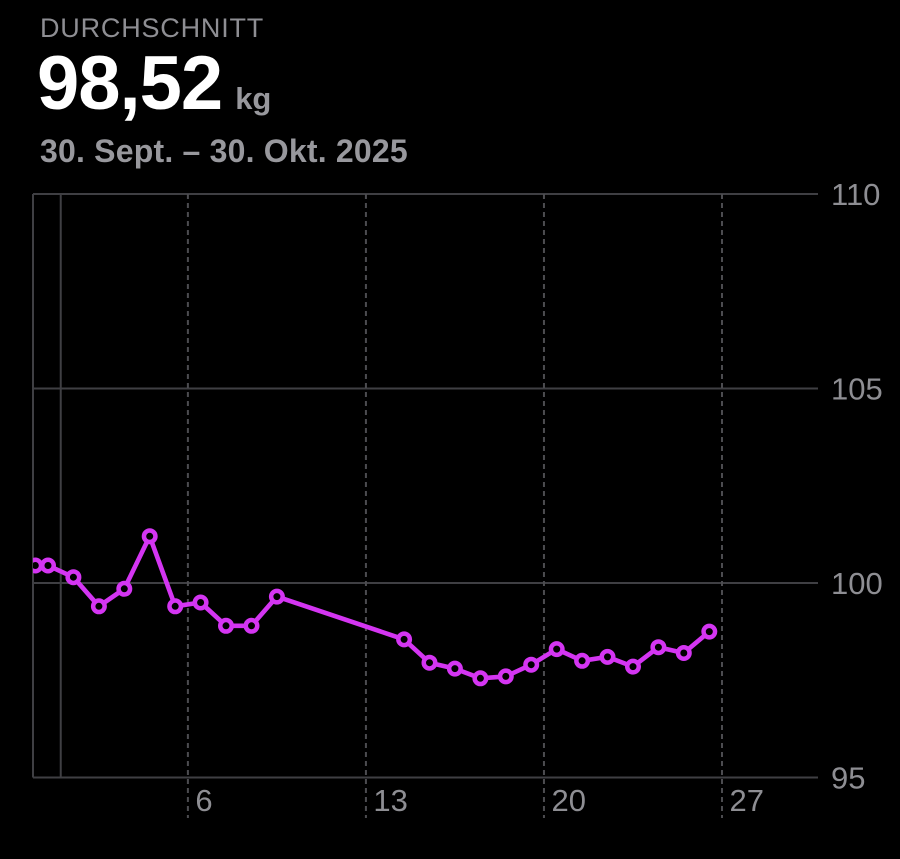 The image size is (900, 859). I want to click on x-tick-label: 6, so click(203, 800).